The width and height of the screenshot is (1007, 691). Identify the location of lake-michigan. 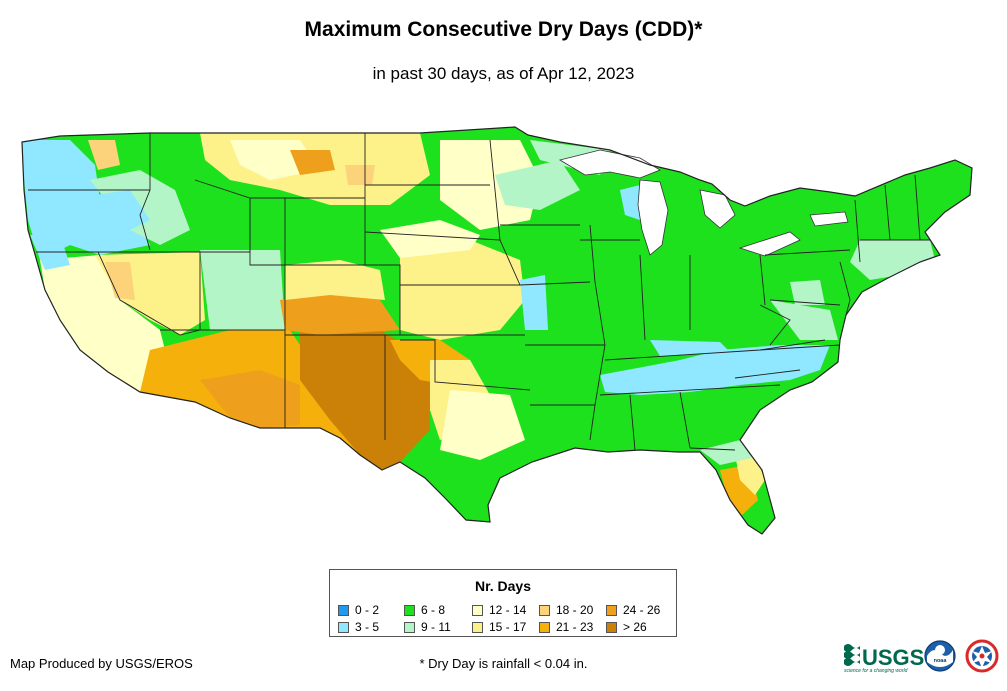
(653, 217).